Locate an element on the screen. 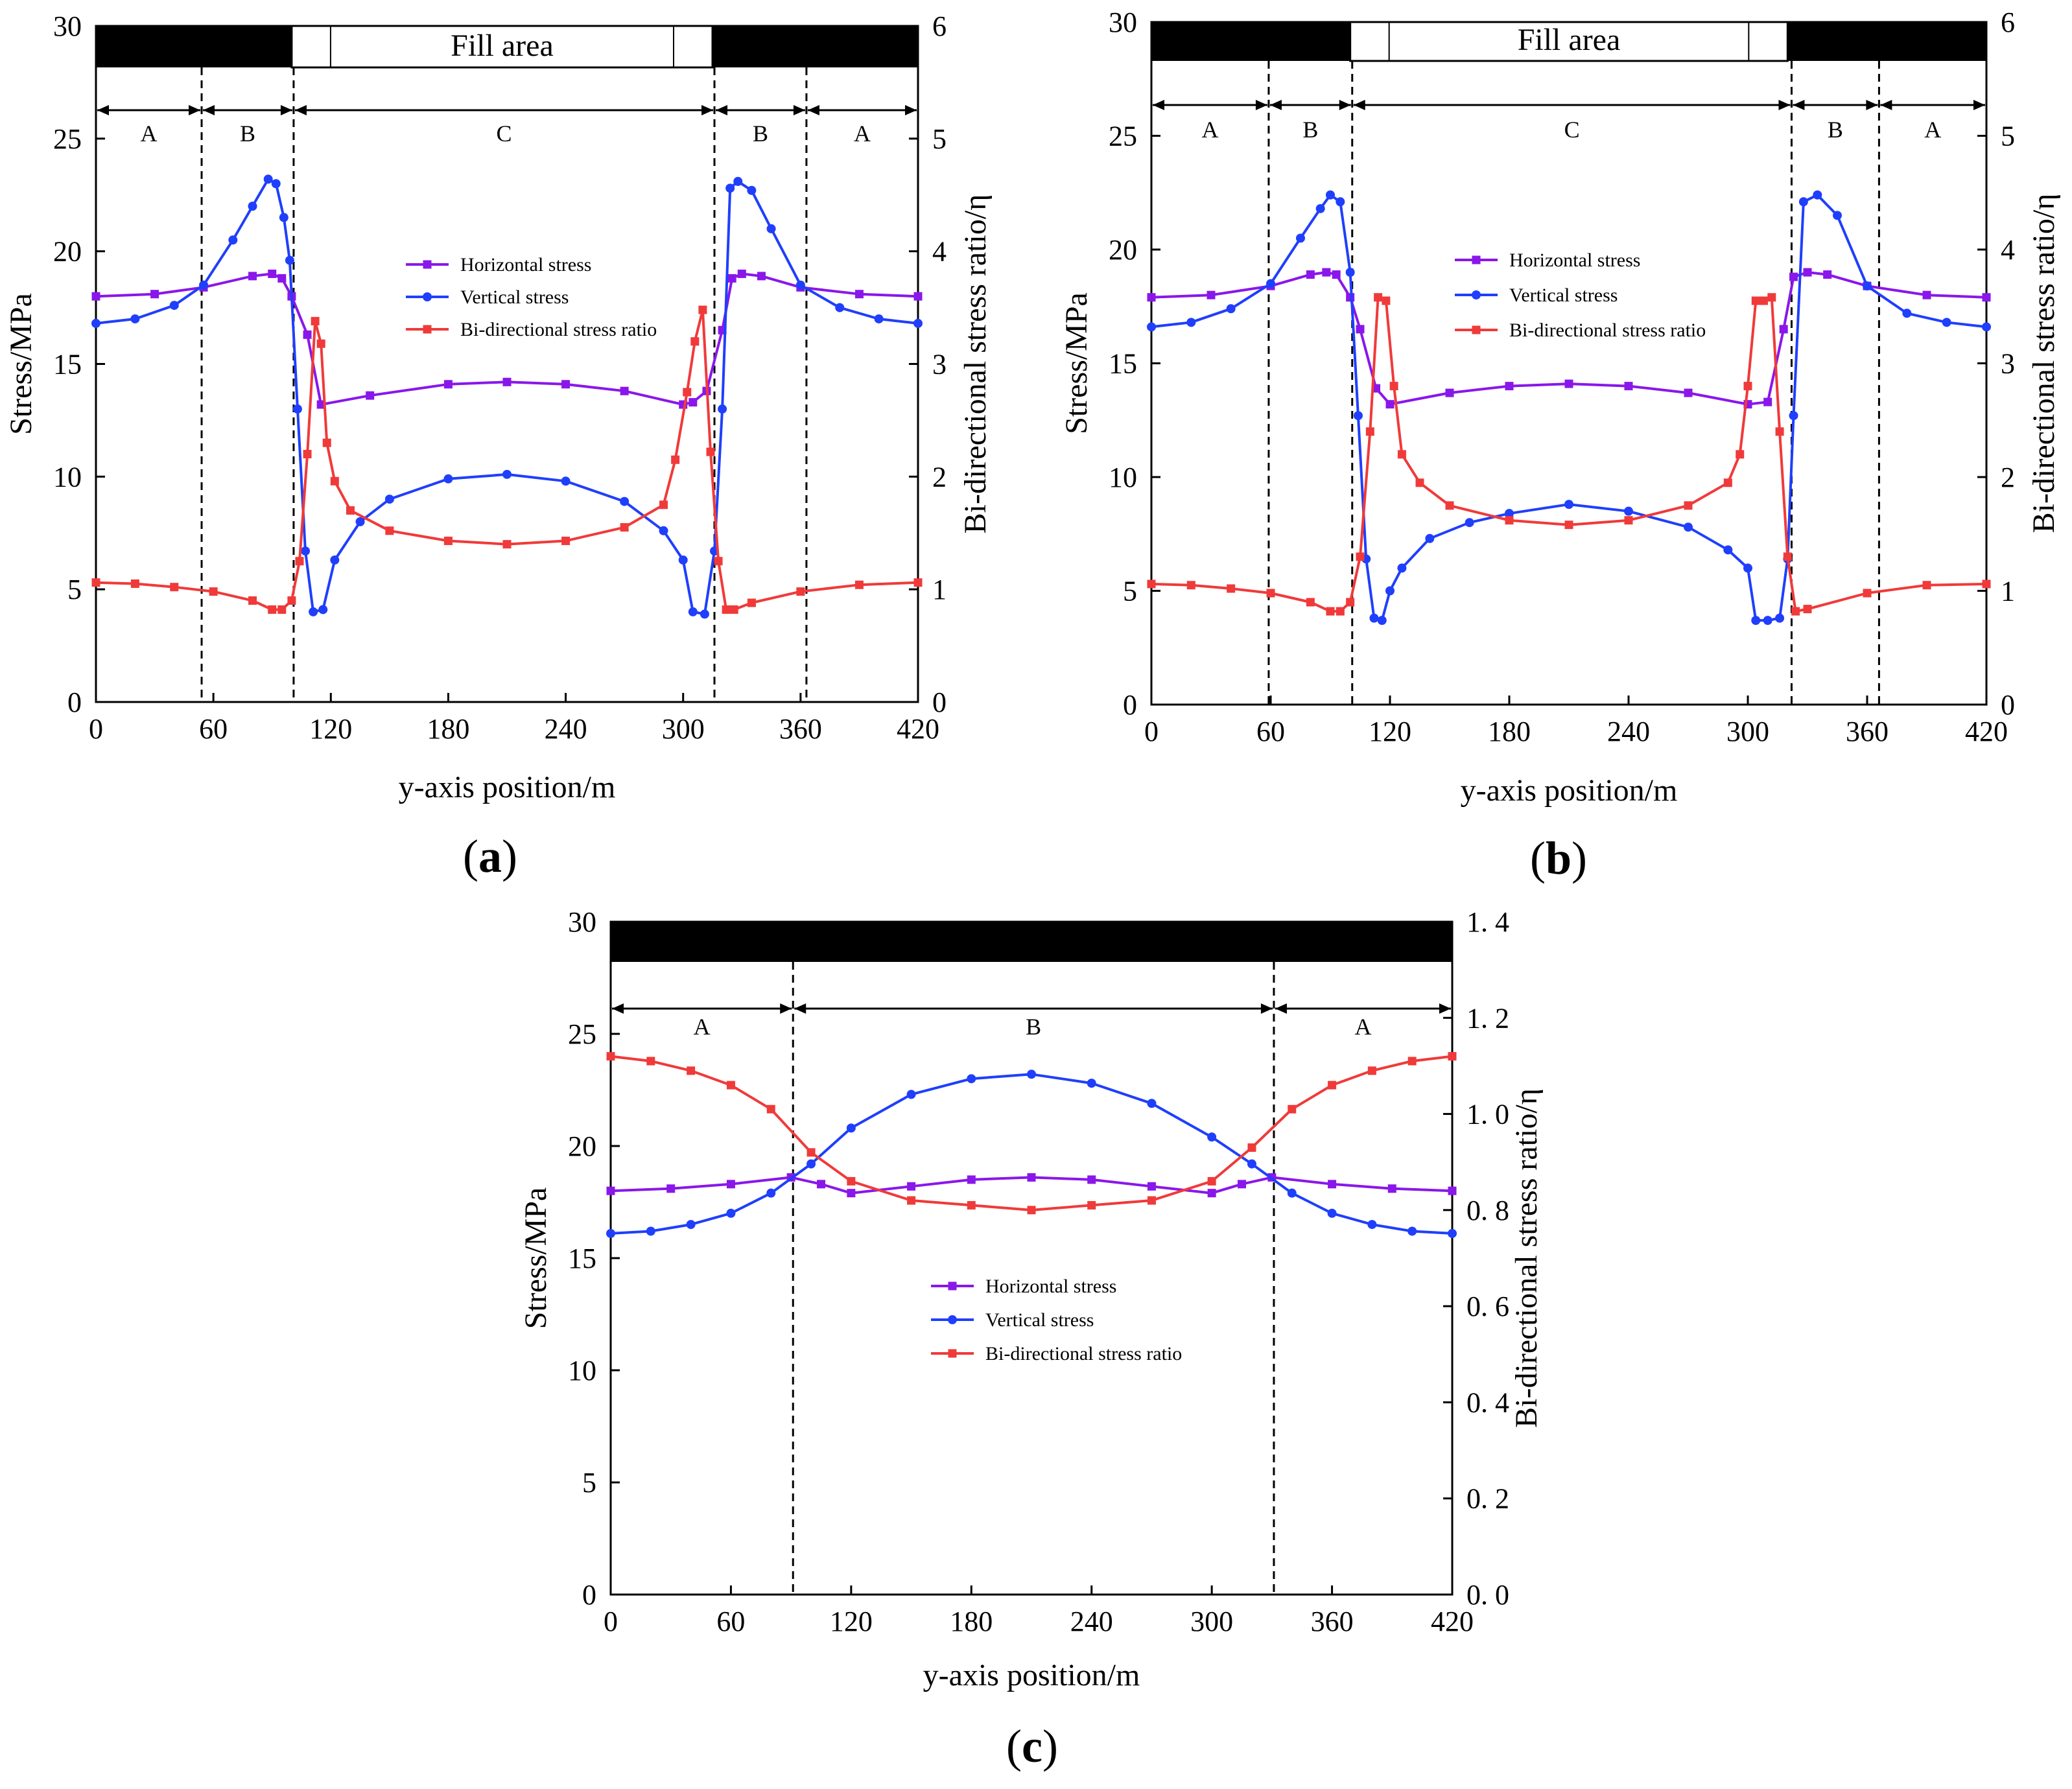 The height and width of the screenshot is (1789, 2072). x-tick-label: 180 is located at coordinates (971, 1622).